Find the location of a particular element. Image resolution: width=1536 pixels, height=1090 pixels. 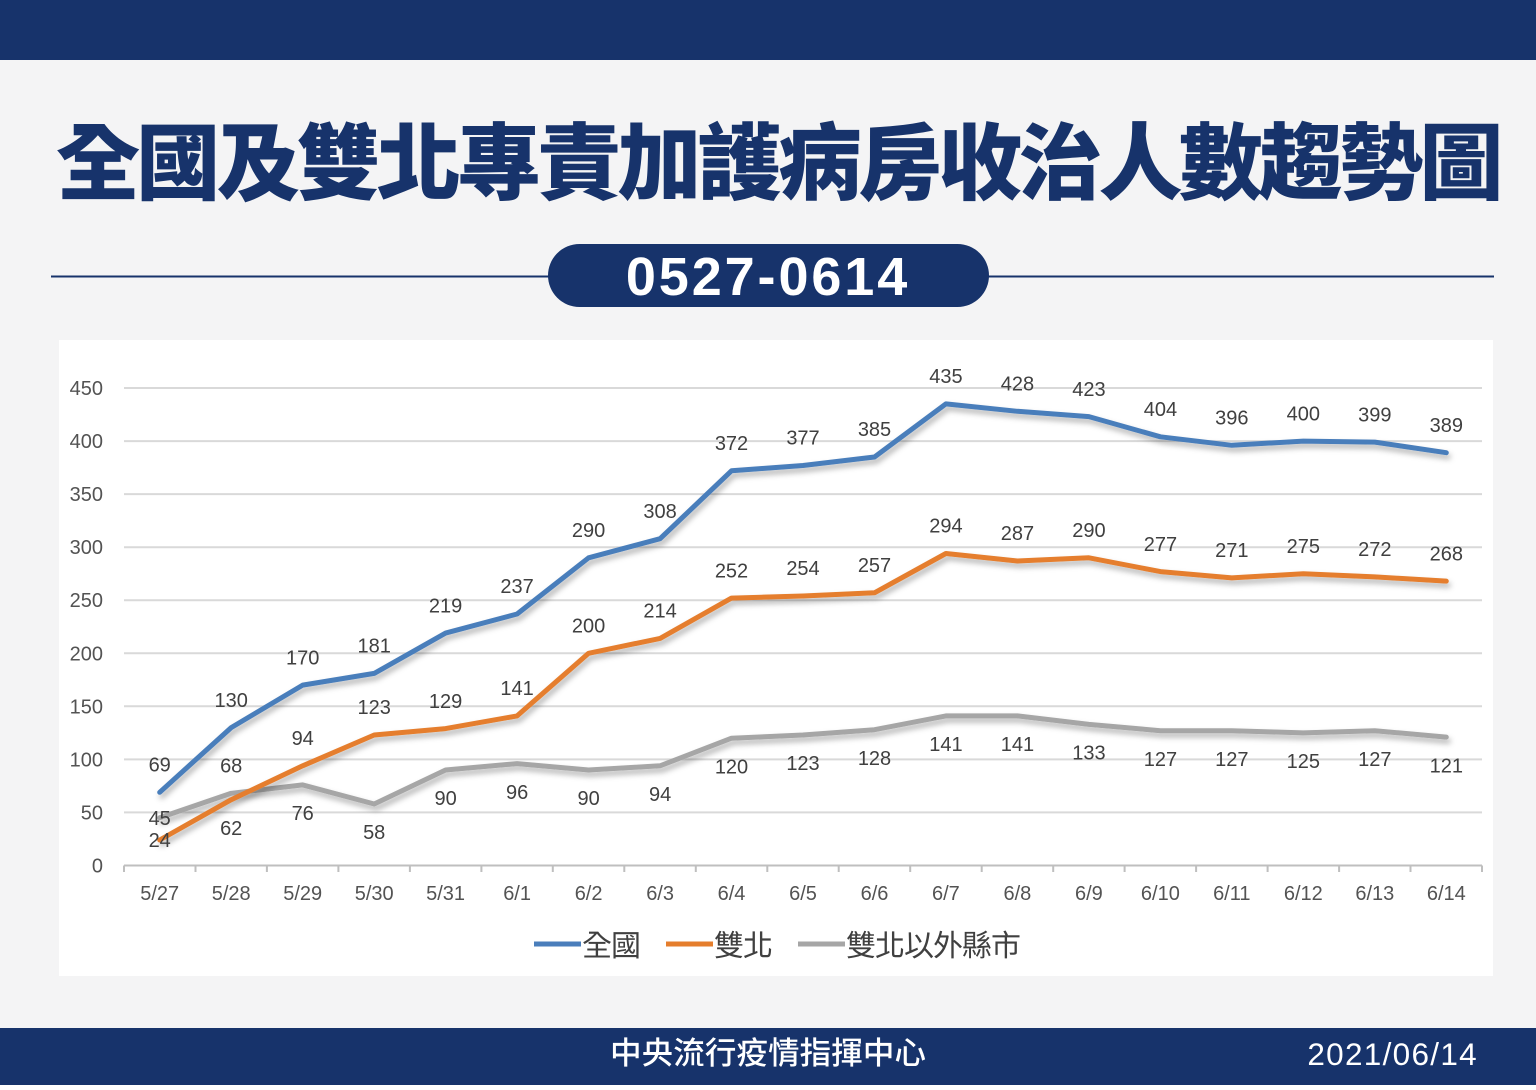

svg-text: 129 is located at coordinates (445, 702).